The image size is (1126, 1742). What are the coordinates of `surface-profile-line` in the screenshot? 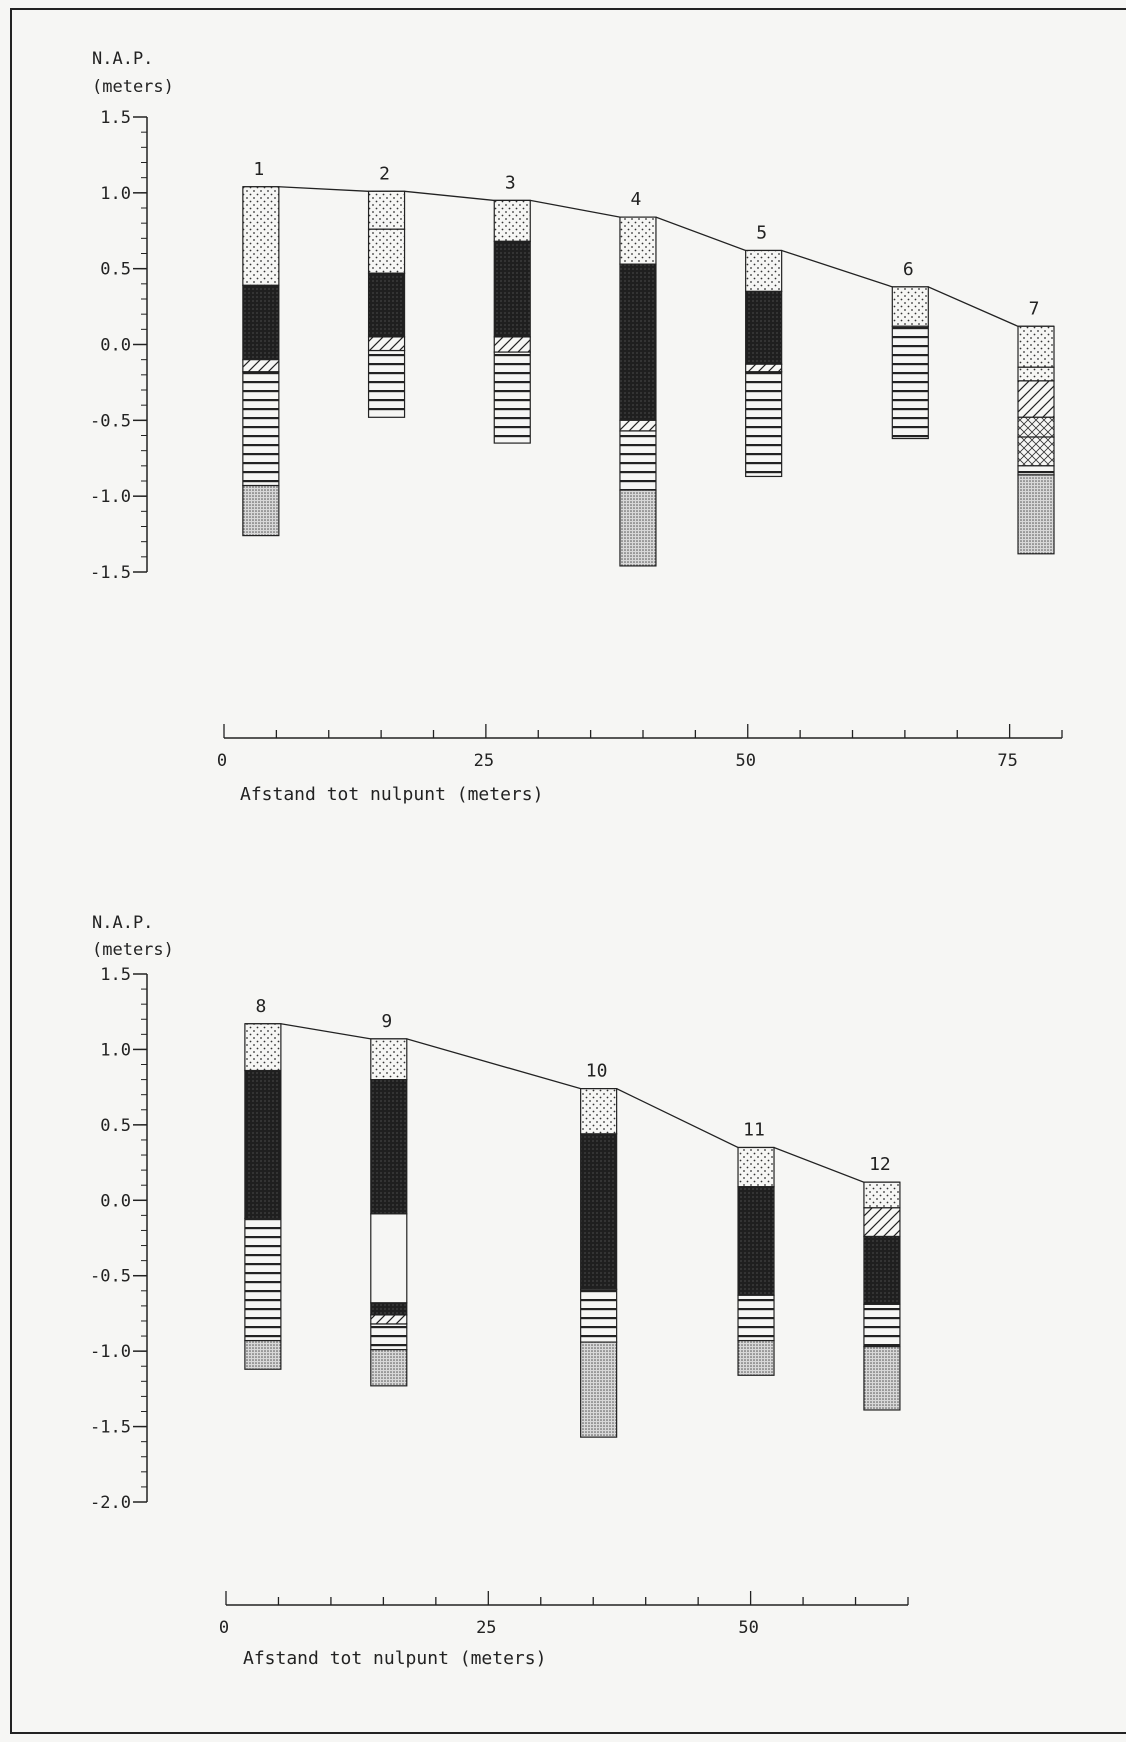 It's located at (572, 1103).